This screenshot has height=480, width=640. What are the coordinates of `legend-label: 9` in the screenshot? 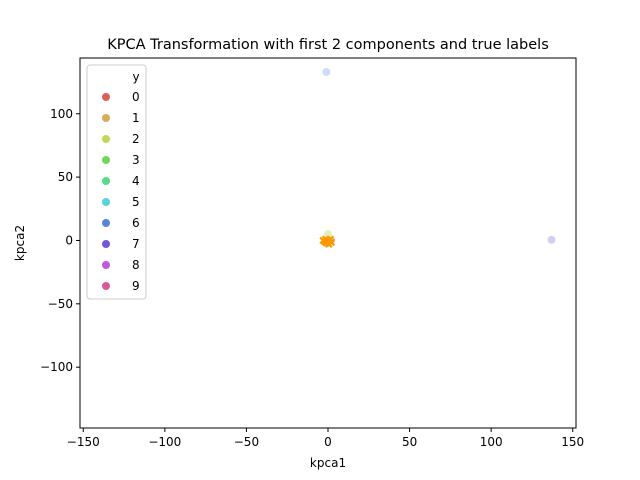 It's located at (136, 286).